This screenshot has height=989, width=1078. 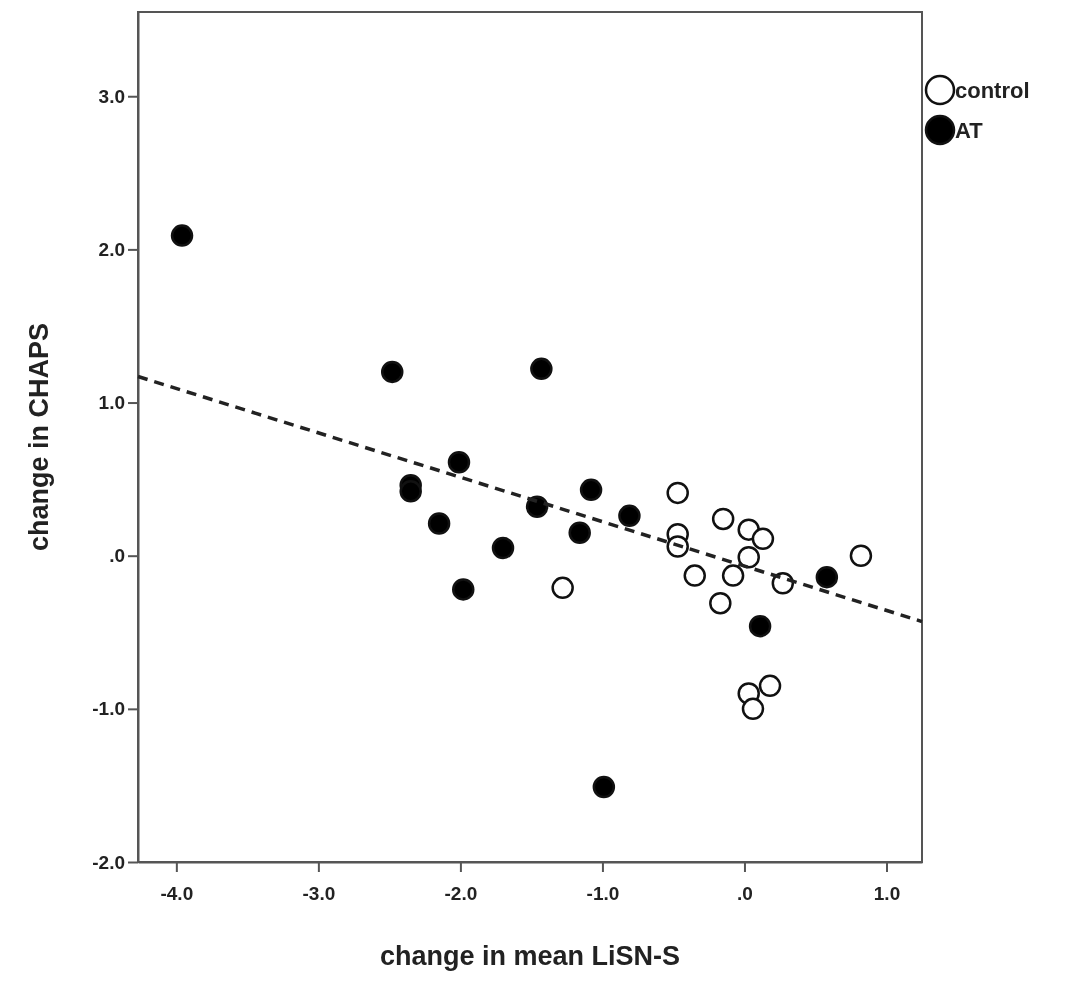 I want to click on legend-label: control, so click(x=992, y=90).